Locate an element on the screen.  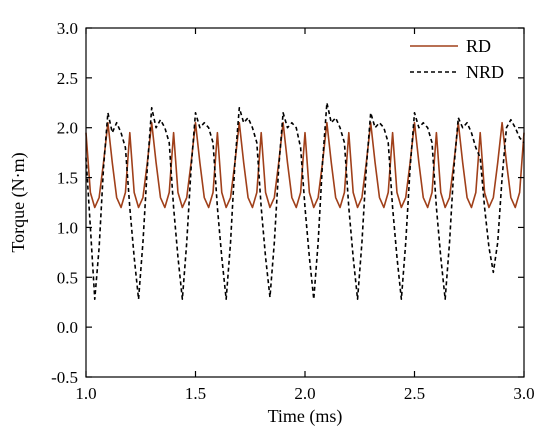
y-tick-label: 3.0 is located at coordinates (67, 28).